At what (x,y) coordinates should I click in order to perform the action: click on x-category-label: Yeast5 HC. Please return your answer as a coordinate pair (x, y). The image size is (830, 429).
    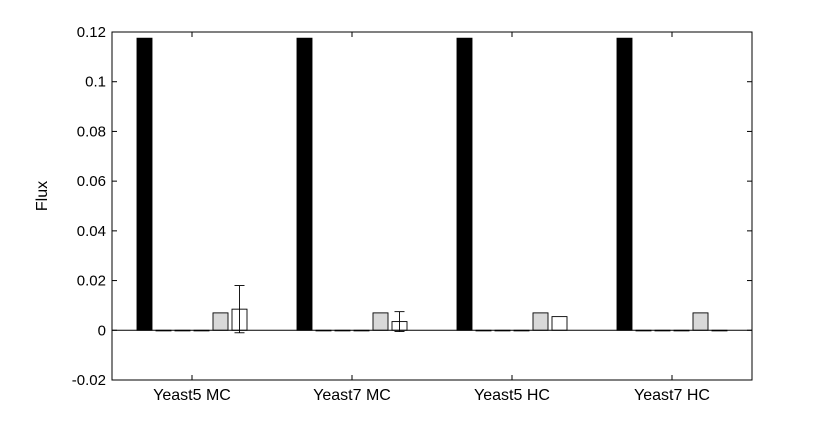
    Looking at the image, I should click on (512, 395).